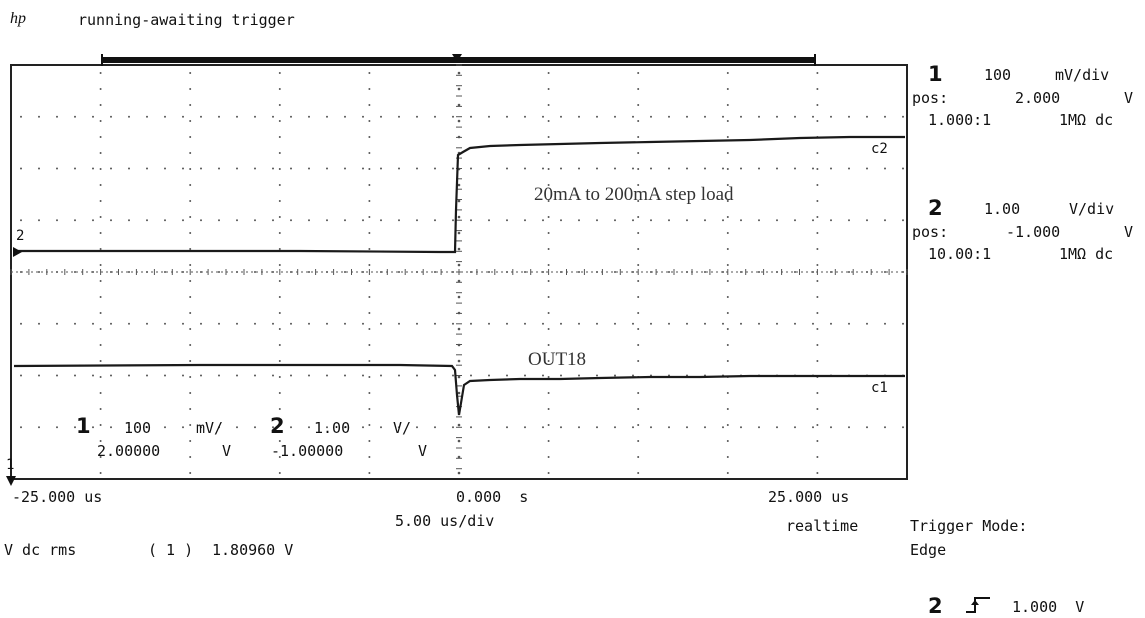  What do you see at coordinates (1002, 209) in the screenshot?
I see `ch2-scale: 1.00` at bounding box center [1002, 209].